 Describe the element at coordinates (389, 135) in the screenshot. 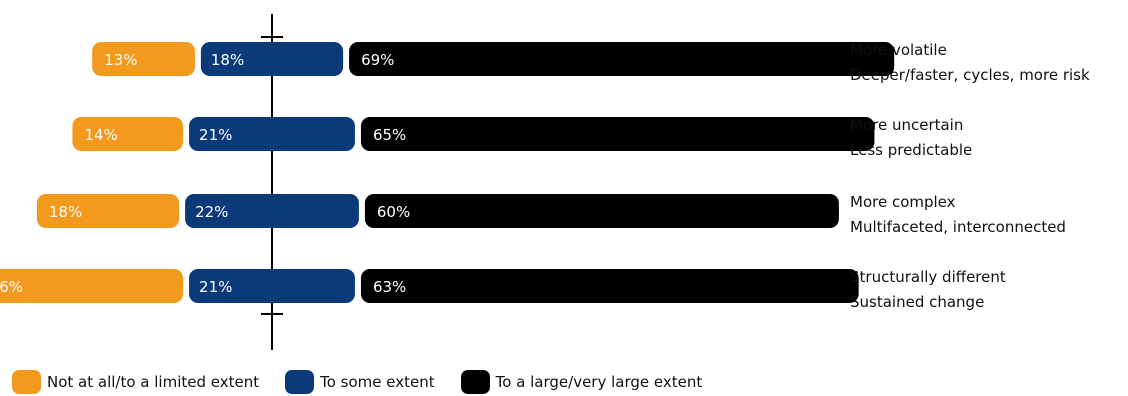

I see `bar-label-large-1: 65%` at that location.